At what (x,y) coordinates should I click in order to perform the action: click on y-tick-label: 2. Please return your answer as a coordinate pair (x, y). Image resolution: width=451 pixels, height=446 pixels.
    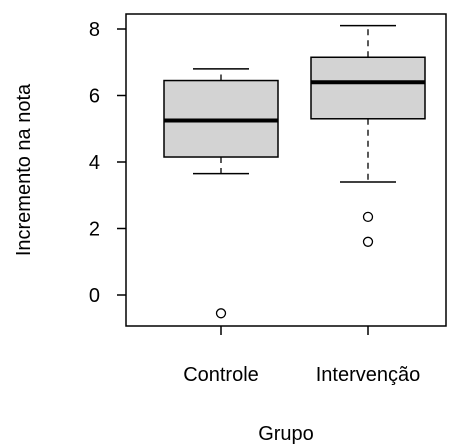
    Looking at the image, I should click on (94, 230).